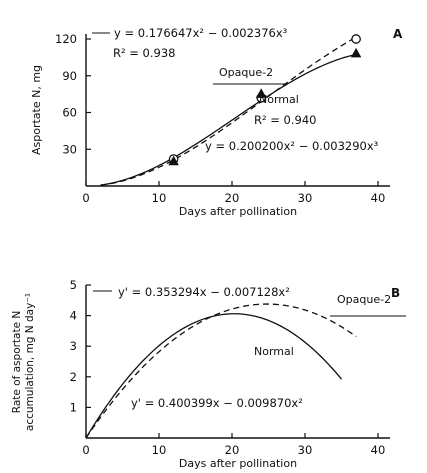 This screenshot has width=427, height=473. I want to click on panel-a-x-ticks: 0 10 20 30 40, so click(233, 193).